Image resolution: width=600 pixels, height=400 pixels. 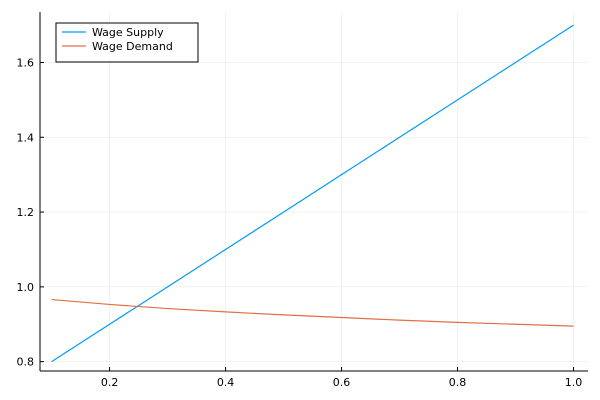 I want to click on x-axis-ticks: 0.2 0.4 0.6 0.8 1.0, so click(x=341, y=378).